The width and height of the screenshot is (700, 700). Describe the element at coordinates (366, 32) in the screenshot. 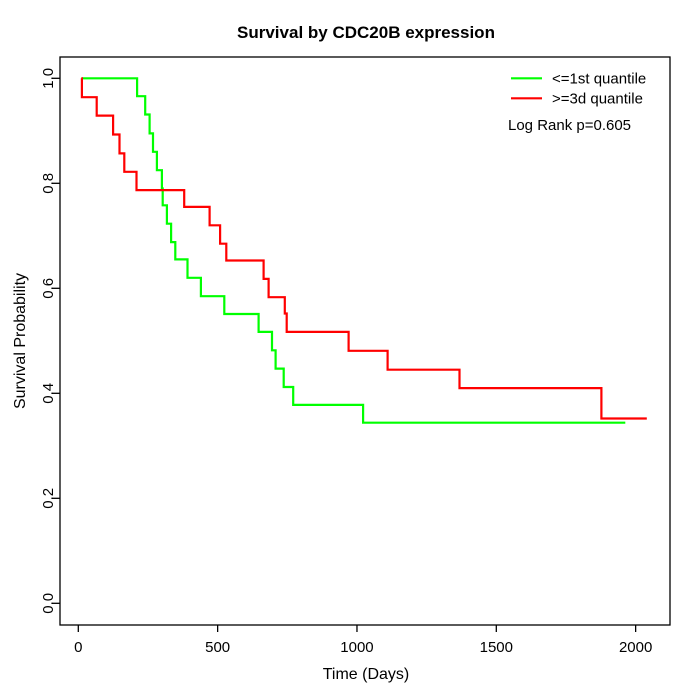

I see `plot-title: Survival by CDC20B expression` at that location.